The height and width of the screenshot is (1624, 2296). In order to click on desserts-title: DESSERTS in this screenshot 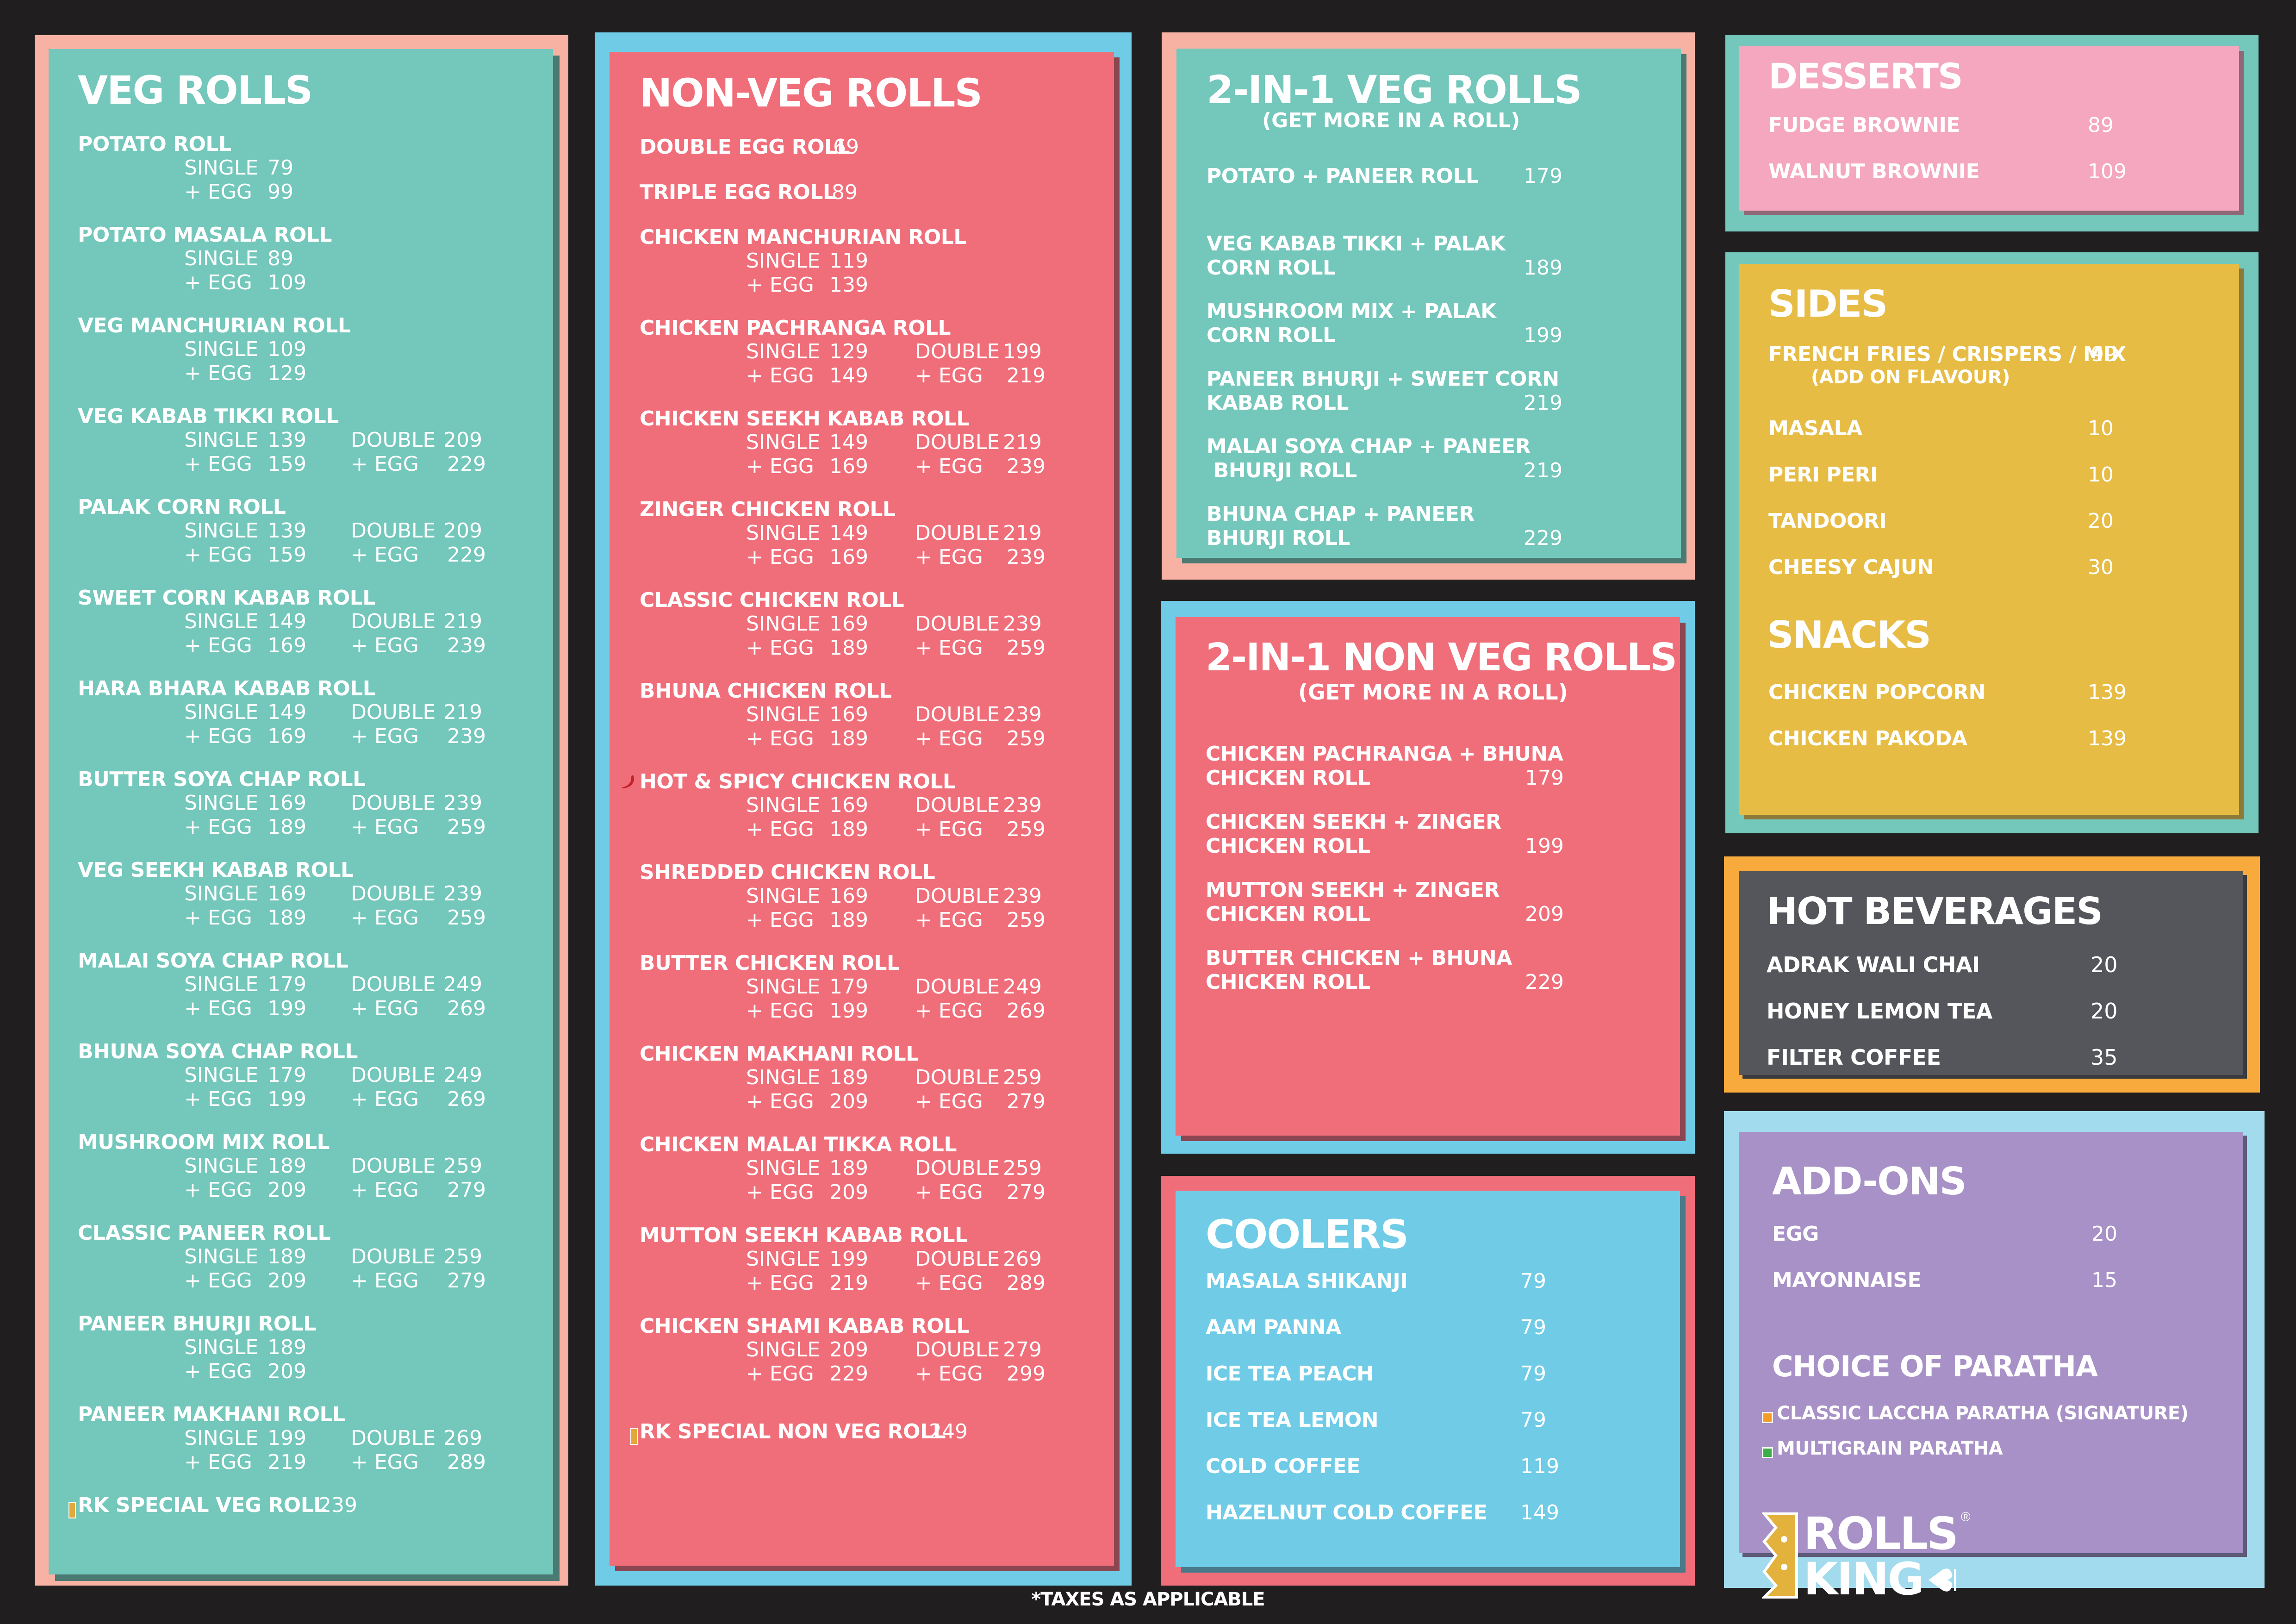, I will do `click(1865, 76)`.